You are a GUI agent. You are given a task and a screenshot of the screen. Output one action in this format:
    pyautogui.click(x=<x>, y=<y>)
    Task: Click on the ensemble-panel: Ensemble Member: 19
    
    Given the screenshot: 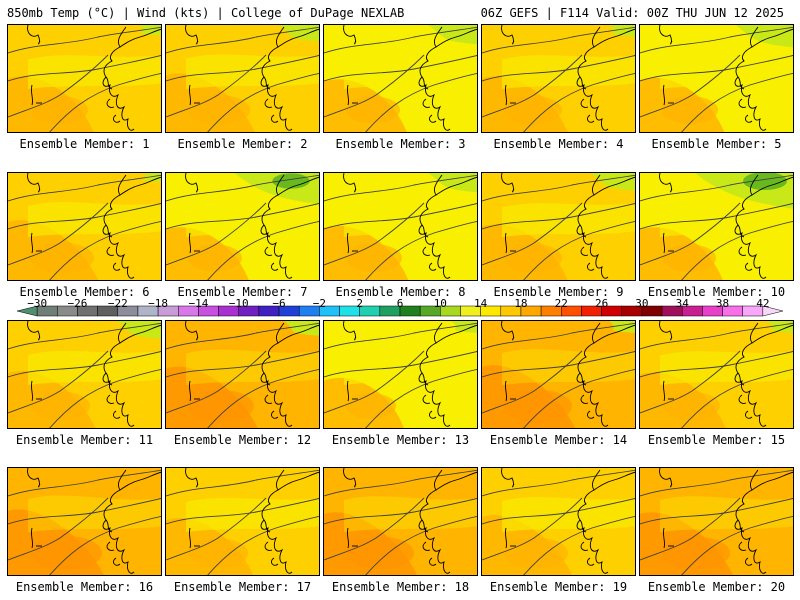 What is the action you would take?
    pyautogui.click(x=558, y=532)
    